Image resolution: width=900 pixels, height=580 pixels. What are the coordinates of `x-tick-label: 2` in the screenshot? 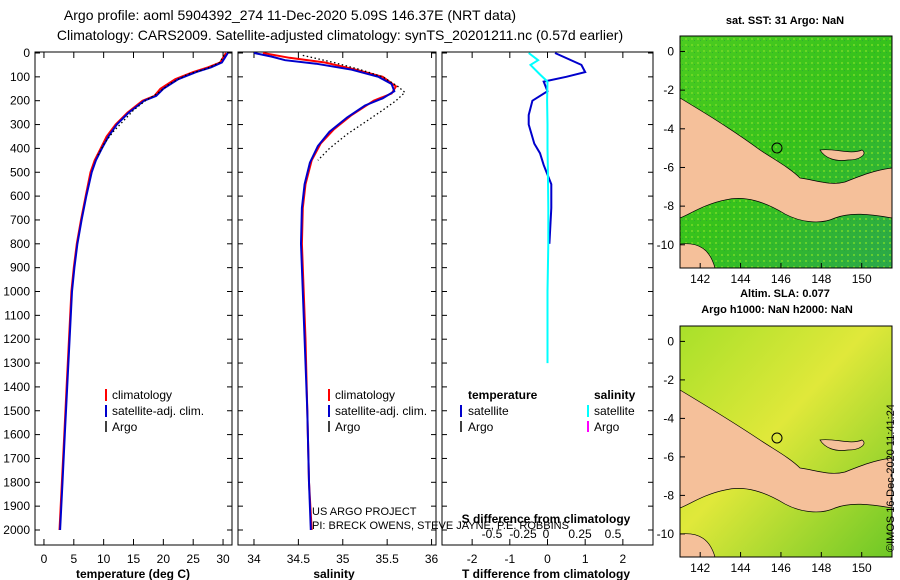 It's located at (623, 559).